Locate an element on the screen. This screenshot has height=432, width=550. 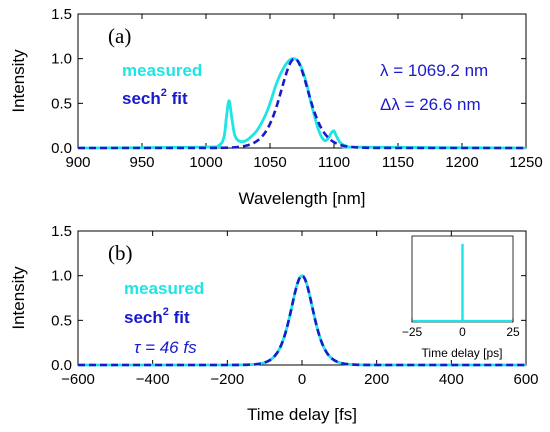
panel-b-x-tick-label: −200 is located at coordinates (227, 379).